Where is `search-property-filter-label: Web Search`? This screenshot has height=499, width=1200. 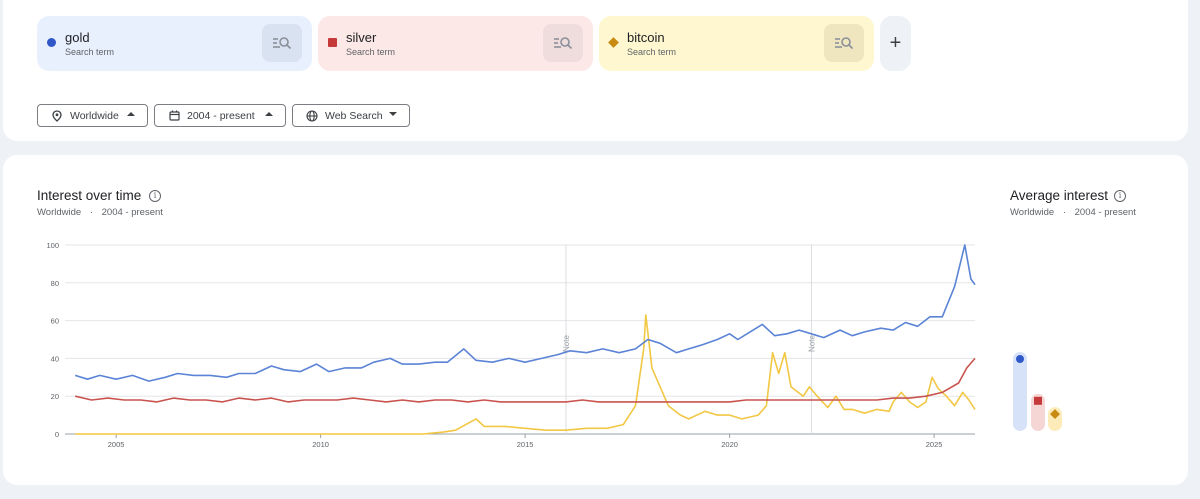
search-property-filter-label: Web Search is located at coordinates (354, 115).